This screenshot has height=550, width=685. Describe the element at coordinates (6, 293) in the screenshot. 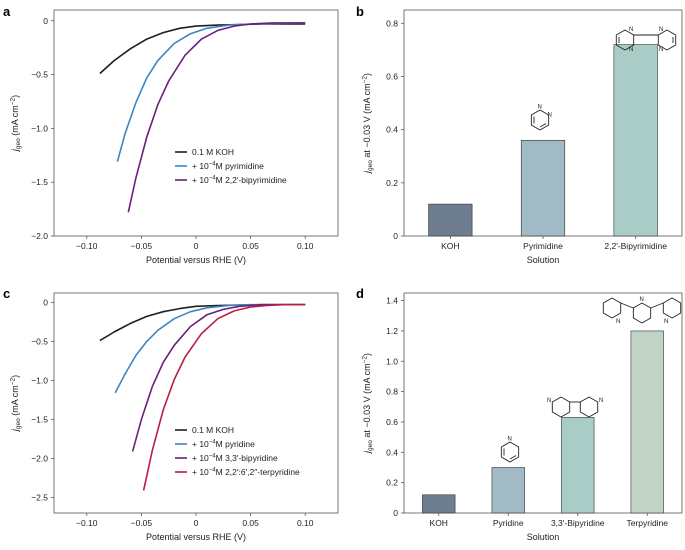

I see `panel-letter-c: c` at that location.